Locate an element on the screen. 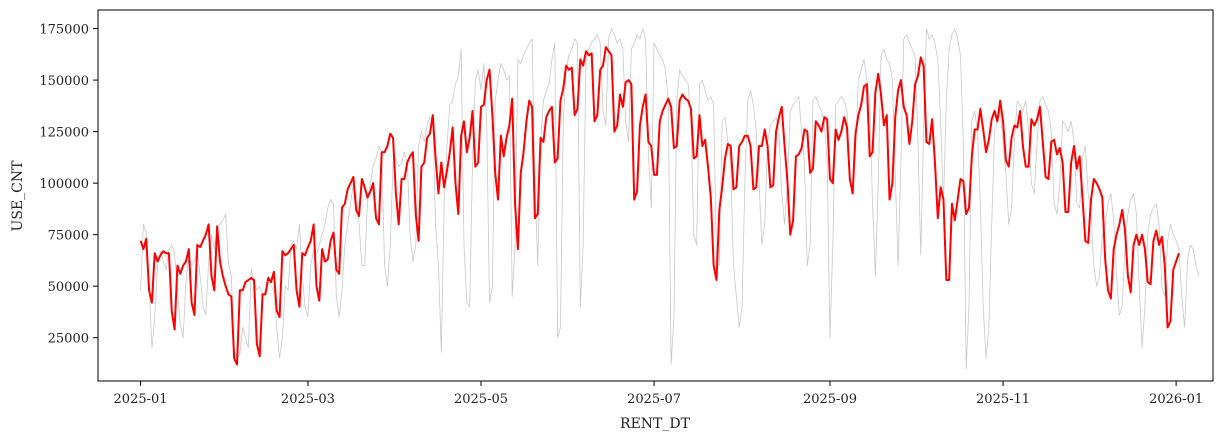 This screenshot has height=441, width=1225. y-tick-label: 125000 is located at coordinates (64, 133).